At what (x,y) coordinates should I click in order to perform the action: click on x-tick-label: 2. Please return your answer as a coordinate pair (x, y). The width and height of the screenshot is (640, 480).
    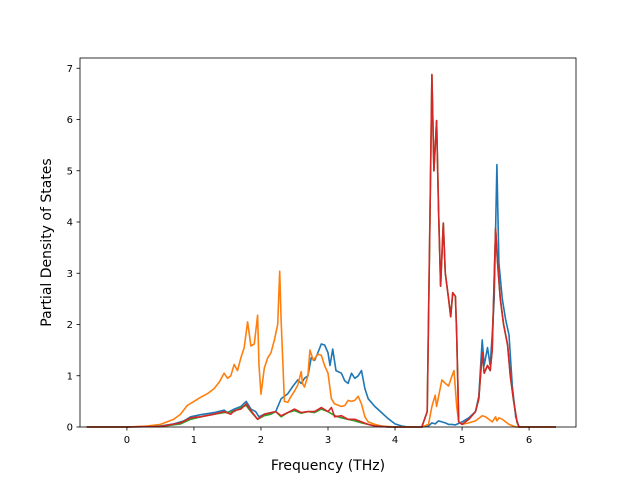
    Looking at the image, I should click on (261, 440).